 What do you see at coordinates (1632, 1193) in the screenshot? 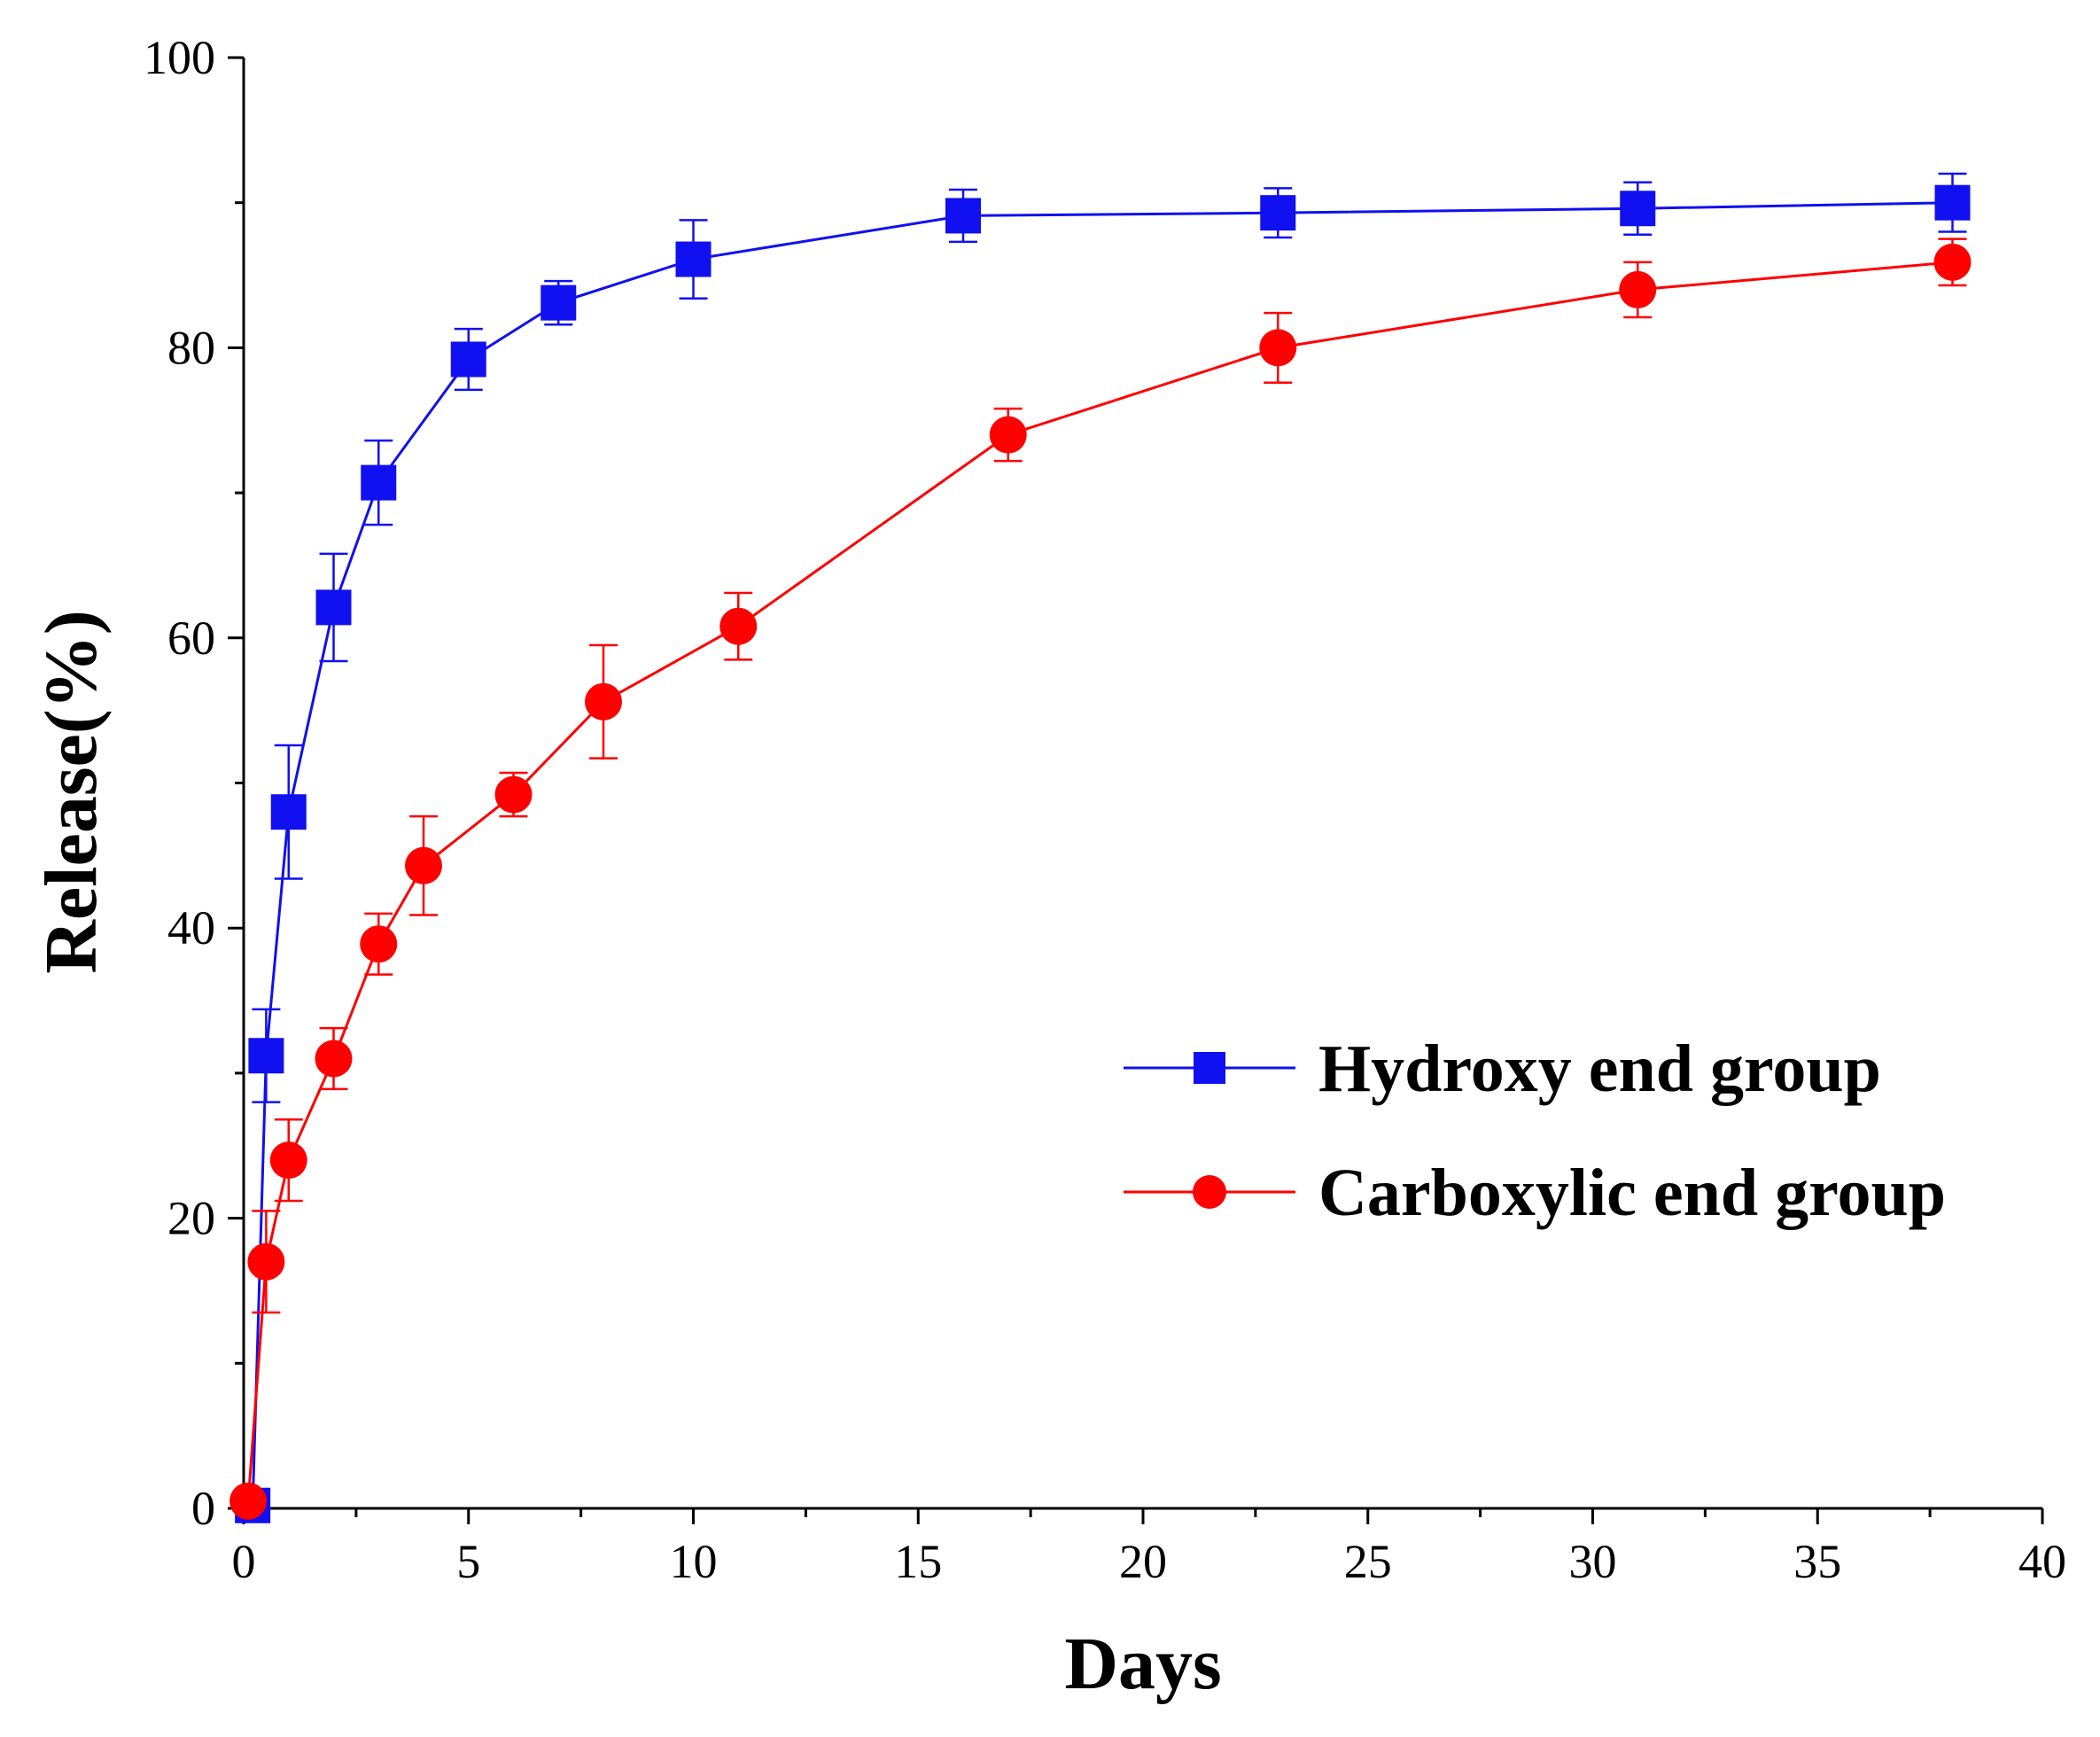
I see `legend-label: Carboxylic end group` at bounding box center [1632, 1193].